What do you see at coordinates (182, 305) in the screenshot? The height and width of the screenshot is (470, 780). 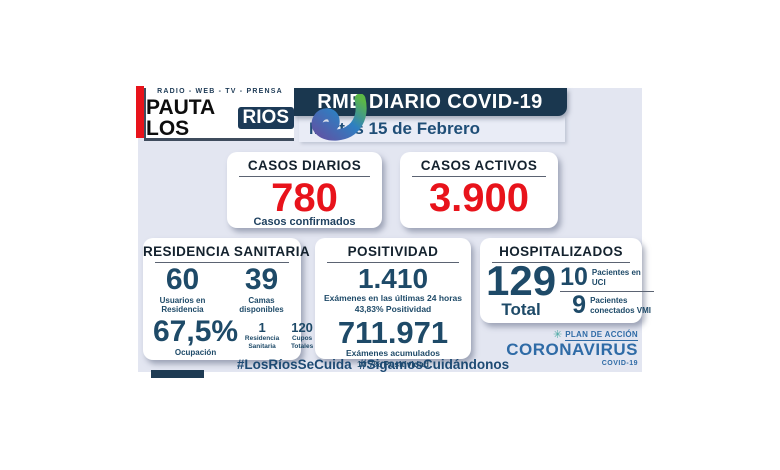 I see `residence-users-label: Usuarios en Residencia` at bounding box center [182, 305].